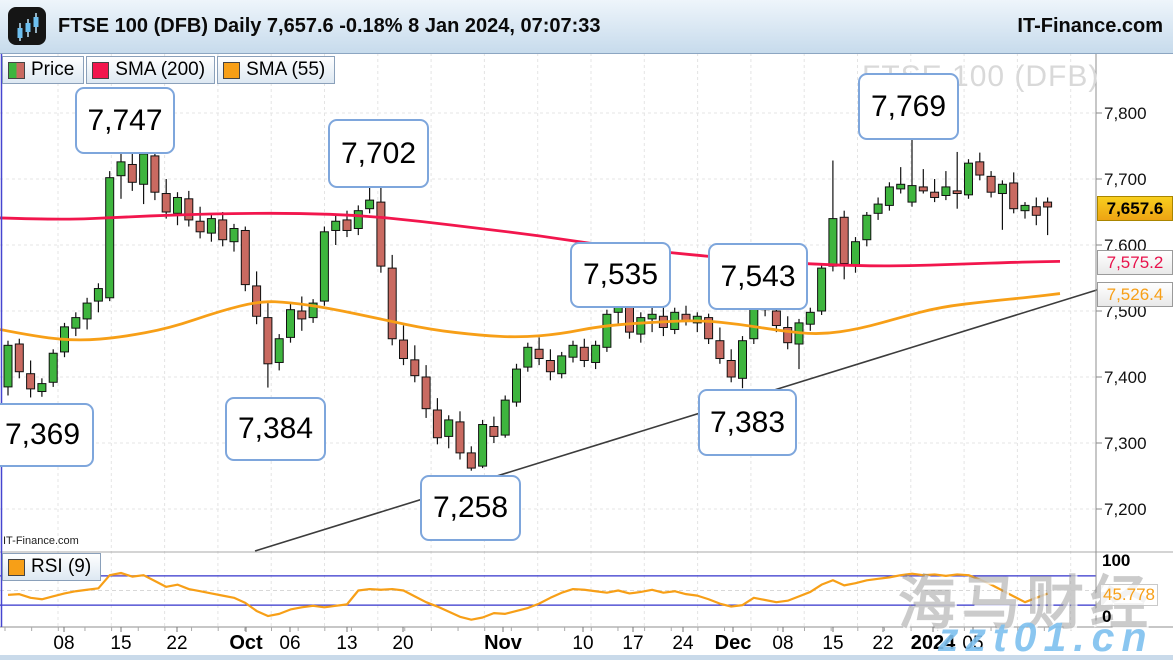  I want to click on price-annotation: 7,384, so click(275, 429).